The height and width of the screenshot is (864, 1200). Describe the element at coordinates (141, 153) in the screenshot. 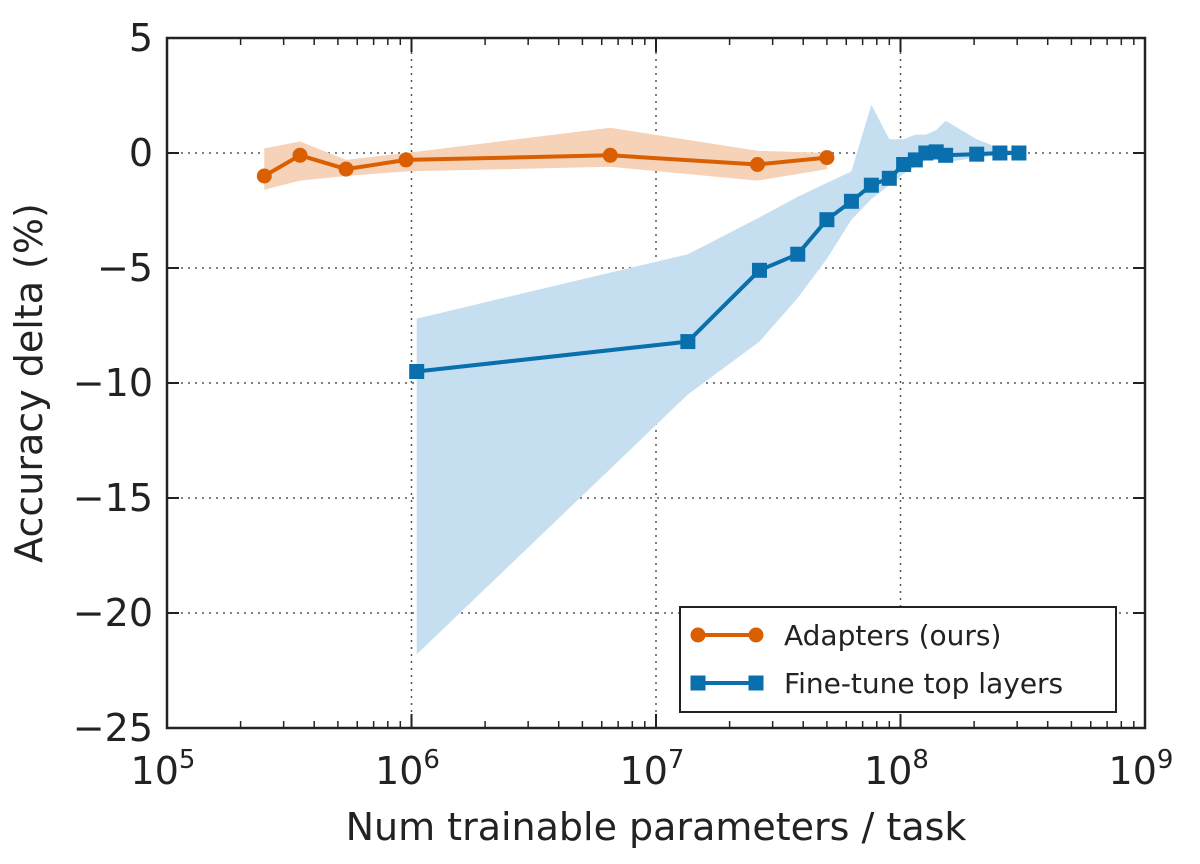

I see `y-tick-label: 0` at that location.